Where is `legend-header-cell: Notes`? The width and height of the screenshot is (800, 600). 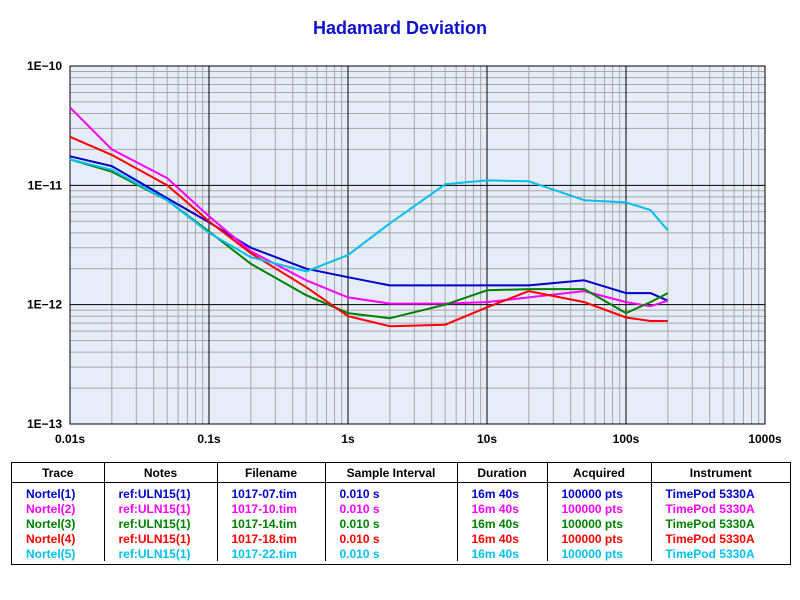
legend-header-cell: Notes is located at coordinates (161, 473).